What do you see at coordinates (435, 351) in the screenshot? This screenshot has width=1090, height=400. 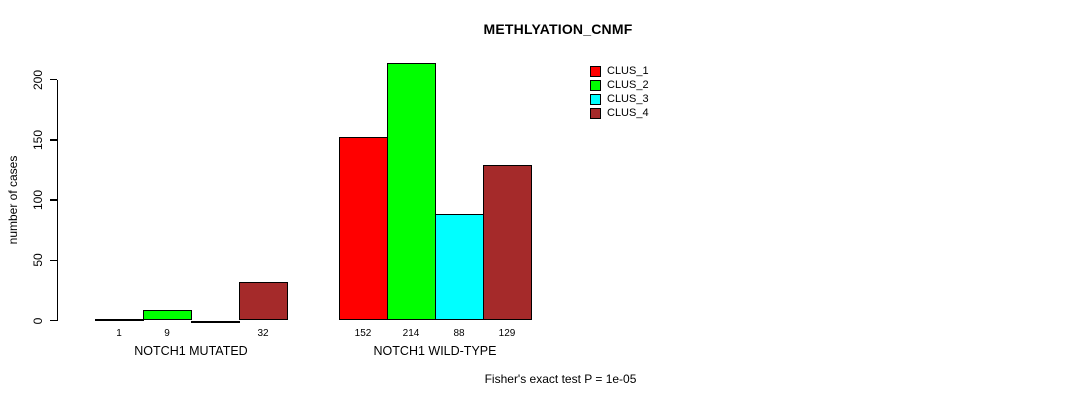 I see `group-label: NOTCH1 WILD-TYPE` at bounding box center [435, 351].